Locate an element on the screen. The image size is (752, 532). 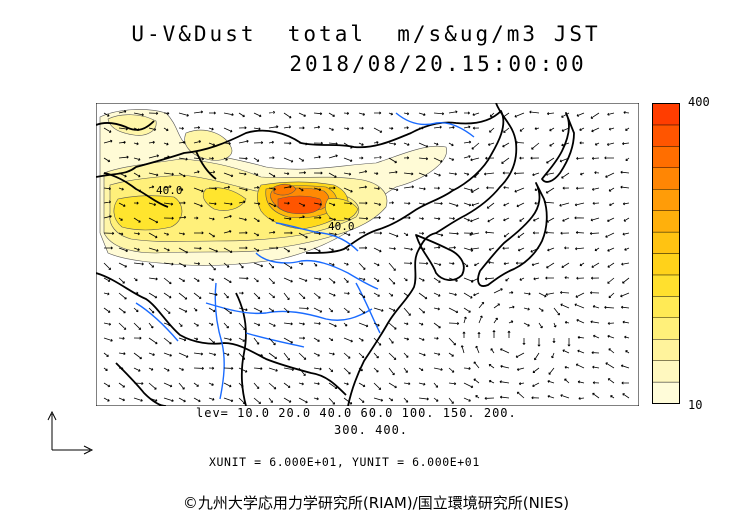
unit-vector-axes-icon is located at coordinates (70, 432).